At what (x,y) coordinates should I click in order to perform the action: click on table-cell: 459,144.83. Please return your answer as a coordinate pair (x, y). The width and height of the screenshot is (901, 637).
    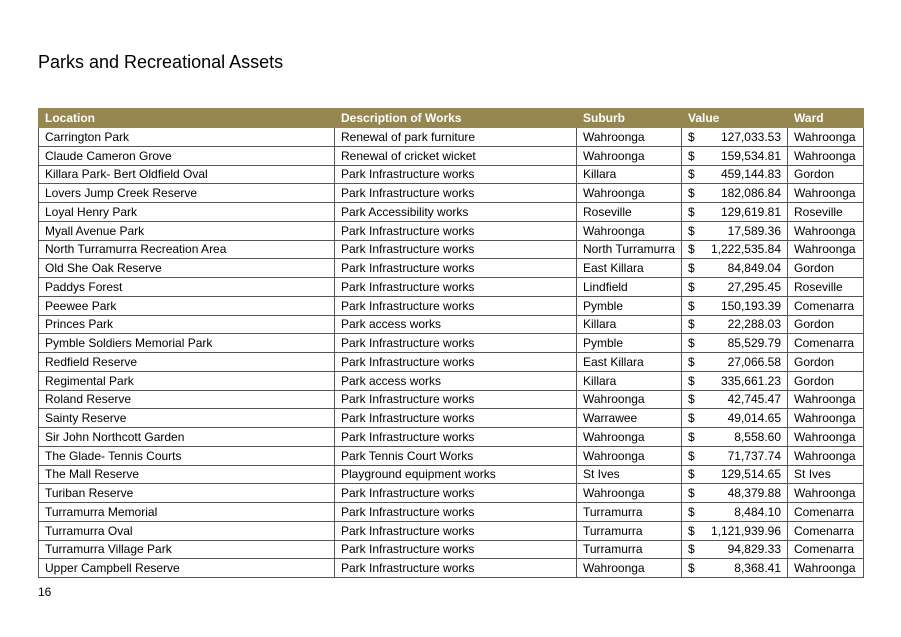
    Looking at the image, I should click on (746, 174).